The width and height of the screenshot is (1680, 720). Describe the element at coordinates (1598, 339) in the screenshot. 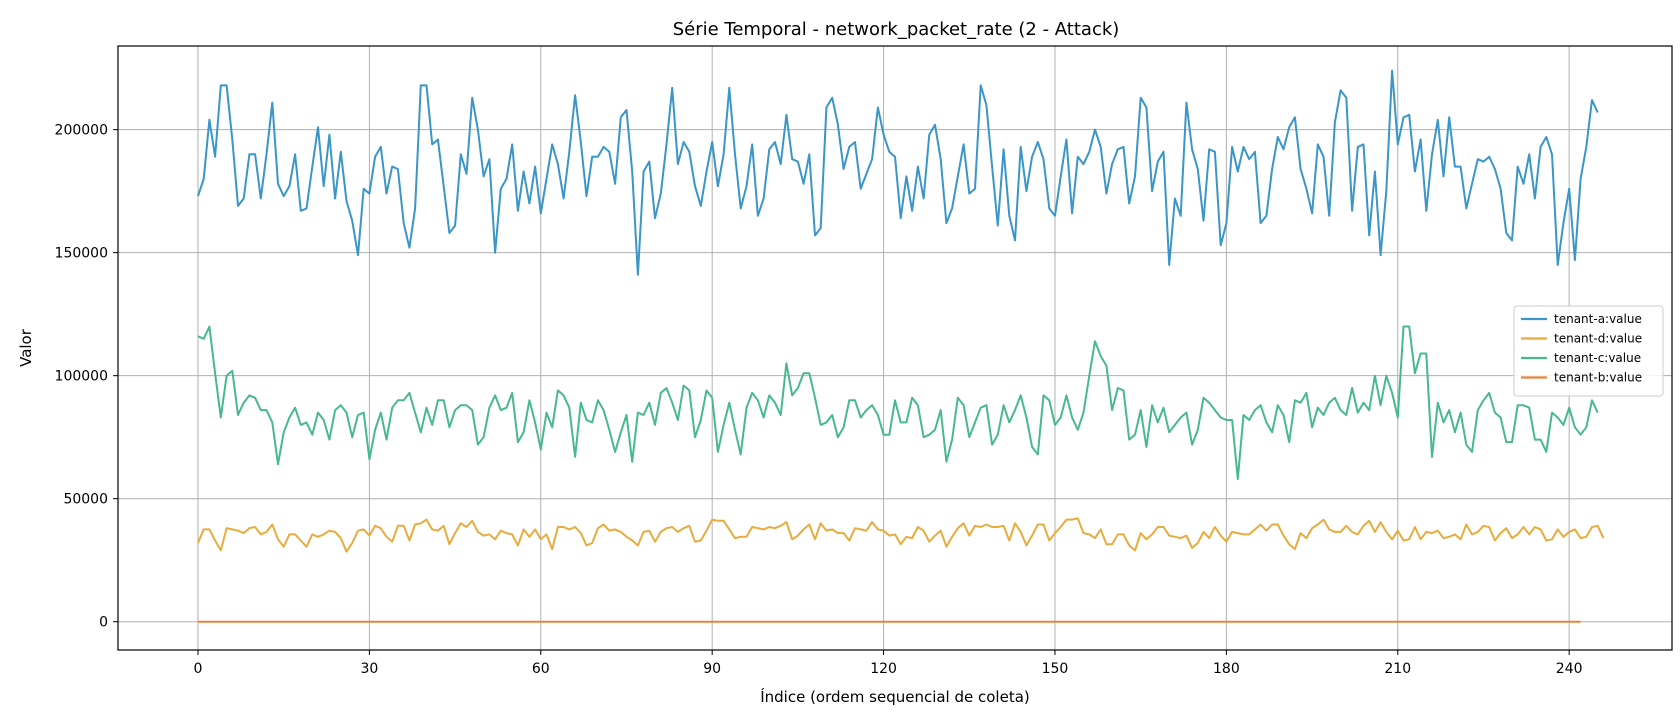

I see `legend-label: tenant-d:value` at that location.